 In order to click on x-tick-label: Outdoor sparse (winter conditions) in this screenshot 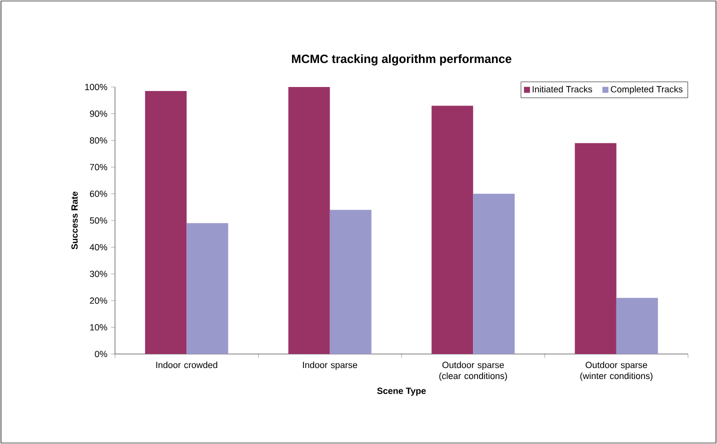, I will do `click(616, 371)`.